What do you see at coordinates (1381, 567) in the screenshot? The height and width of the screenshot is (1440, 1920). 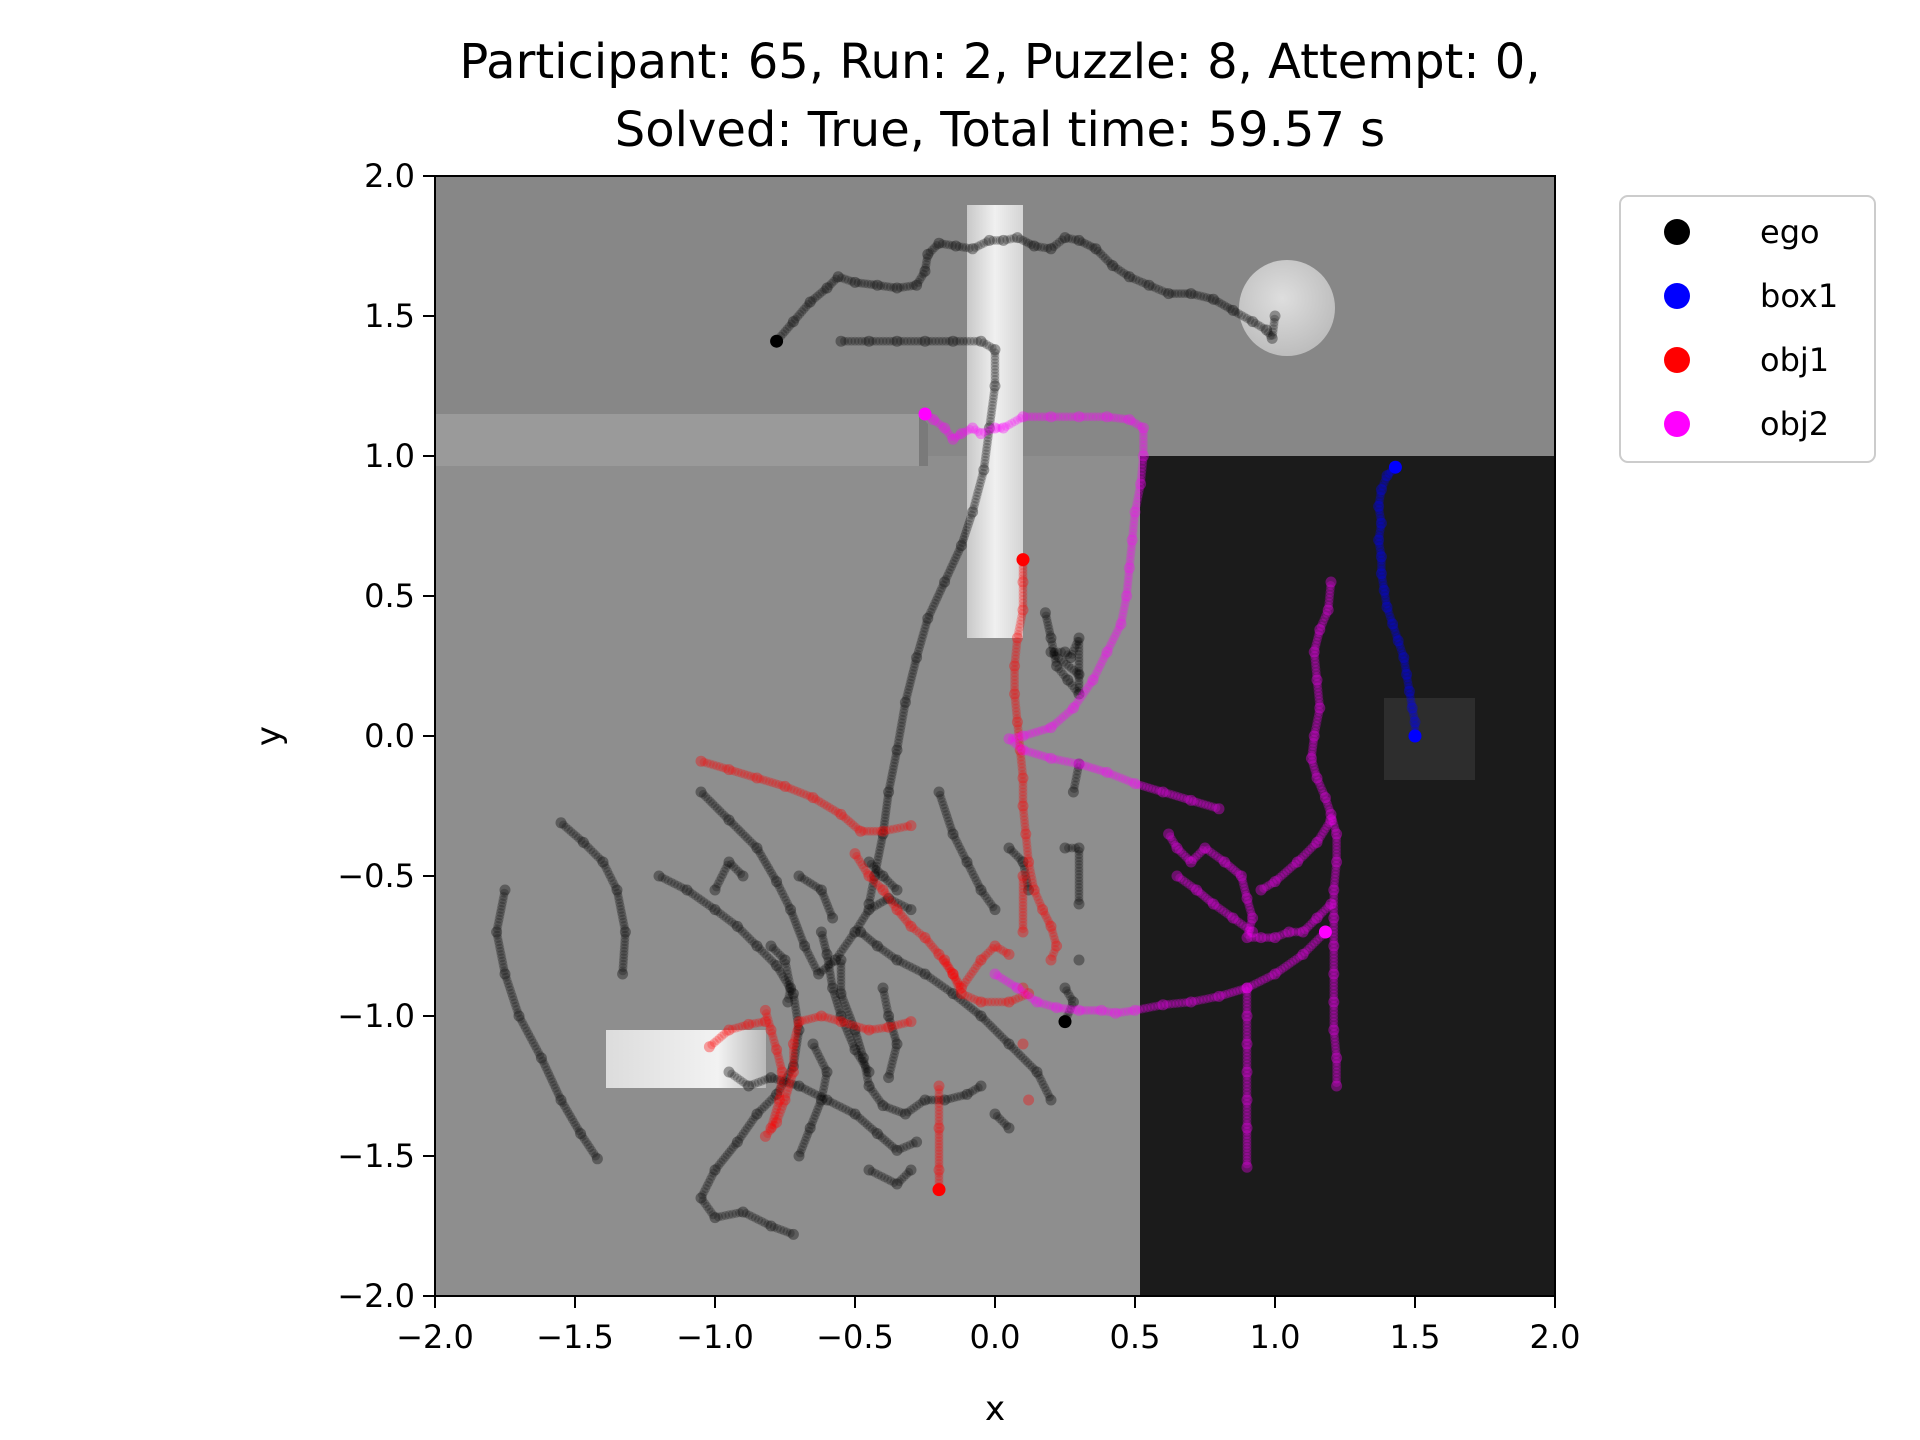 I see `box1-trail-point` at bounding box center [1381, 567].